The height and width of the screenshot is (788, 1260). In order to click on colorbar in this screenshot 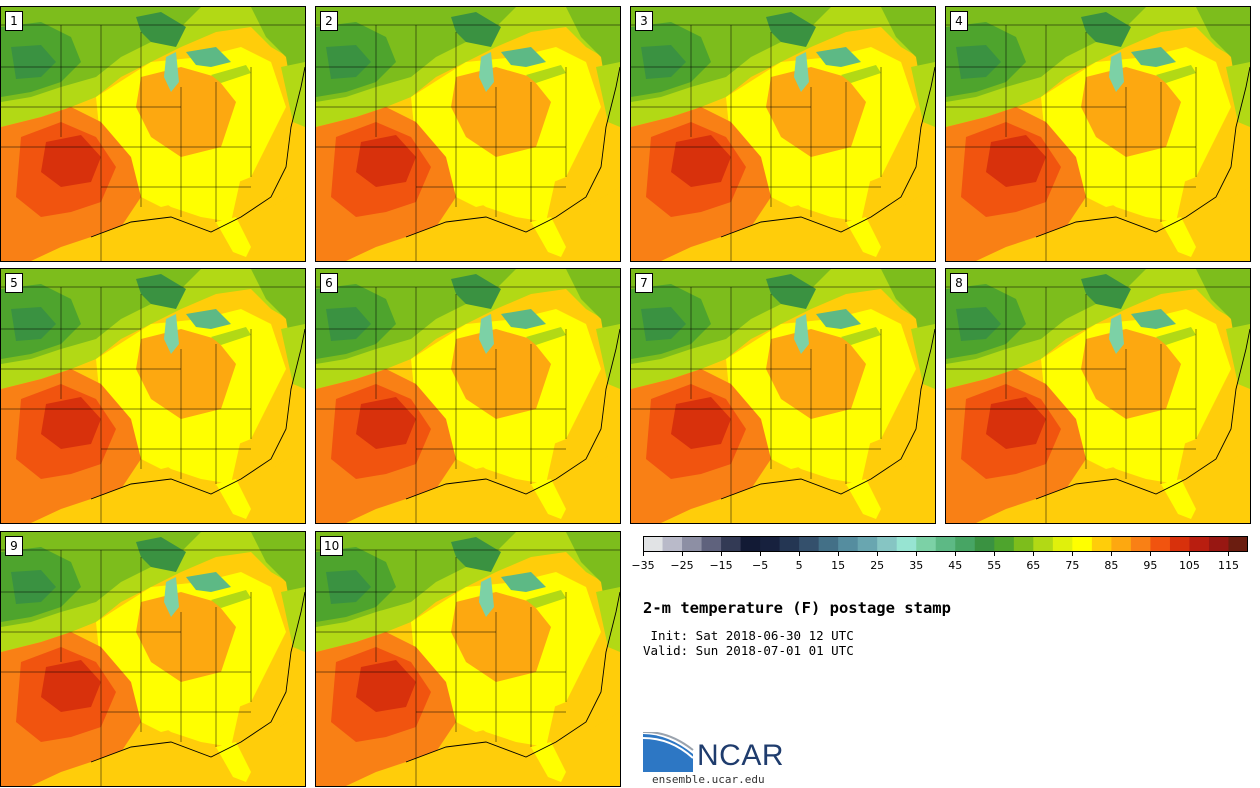, I will do `click(945, 544)`.